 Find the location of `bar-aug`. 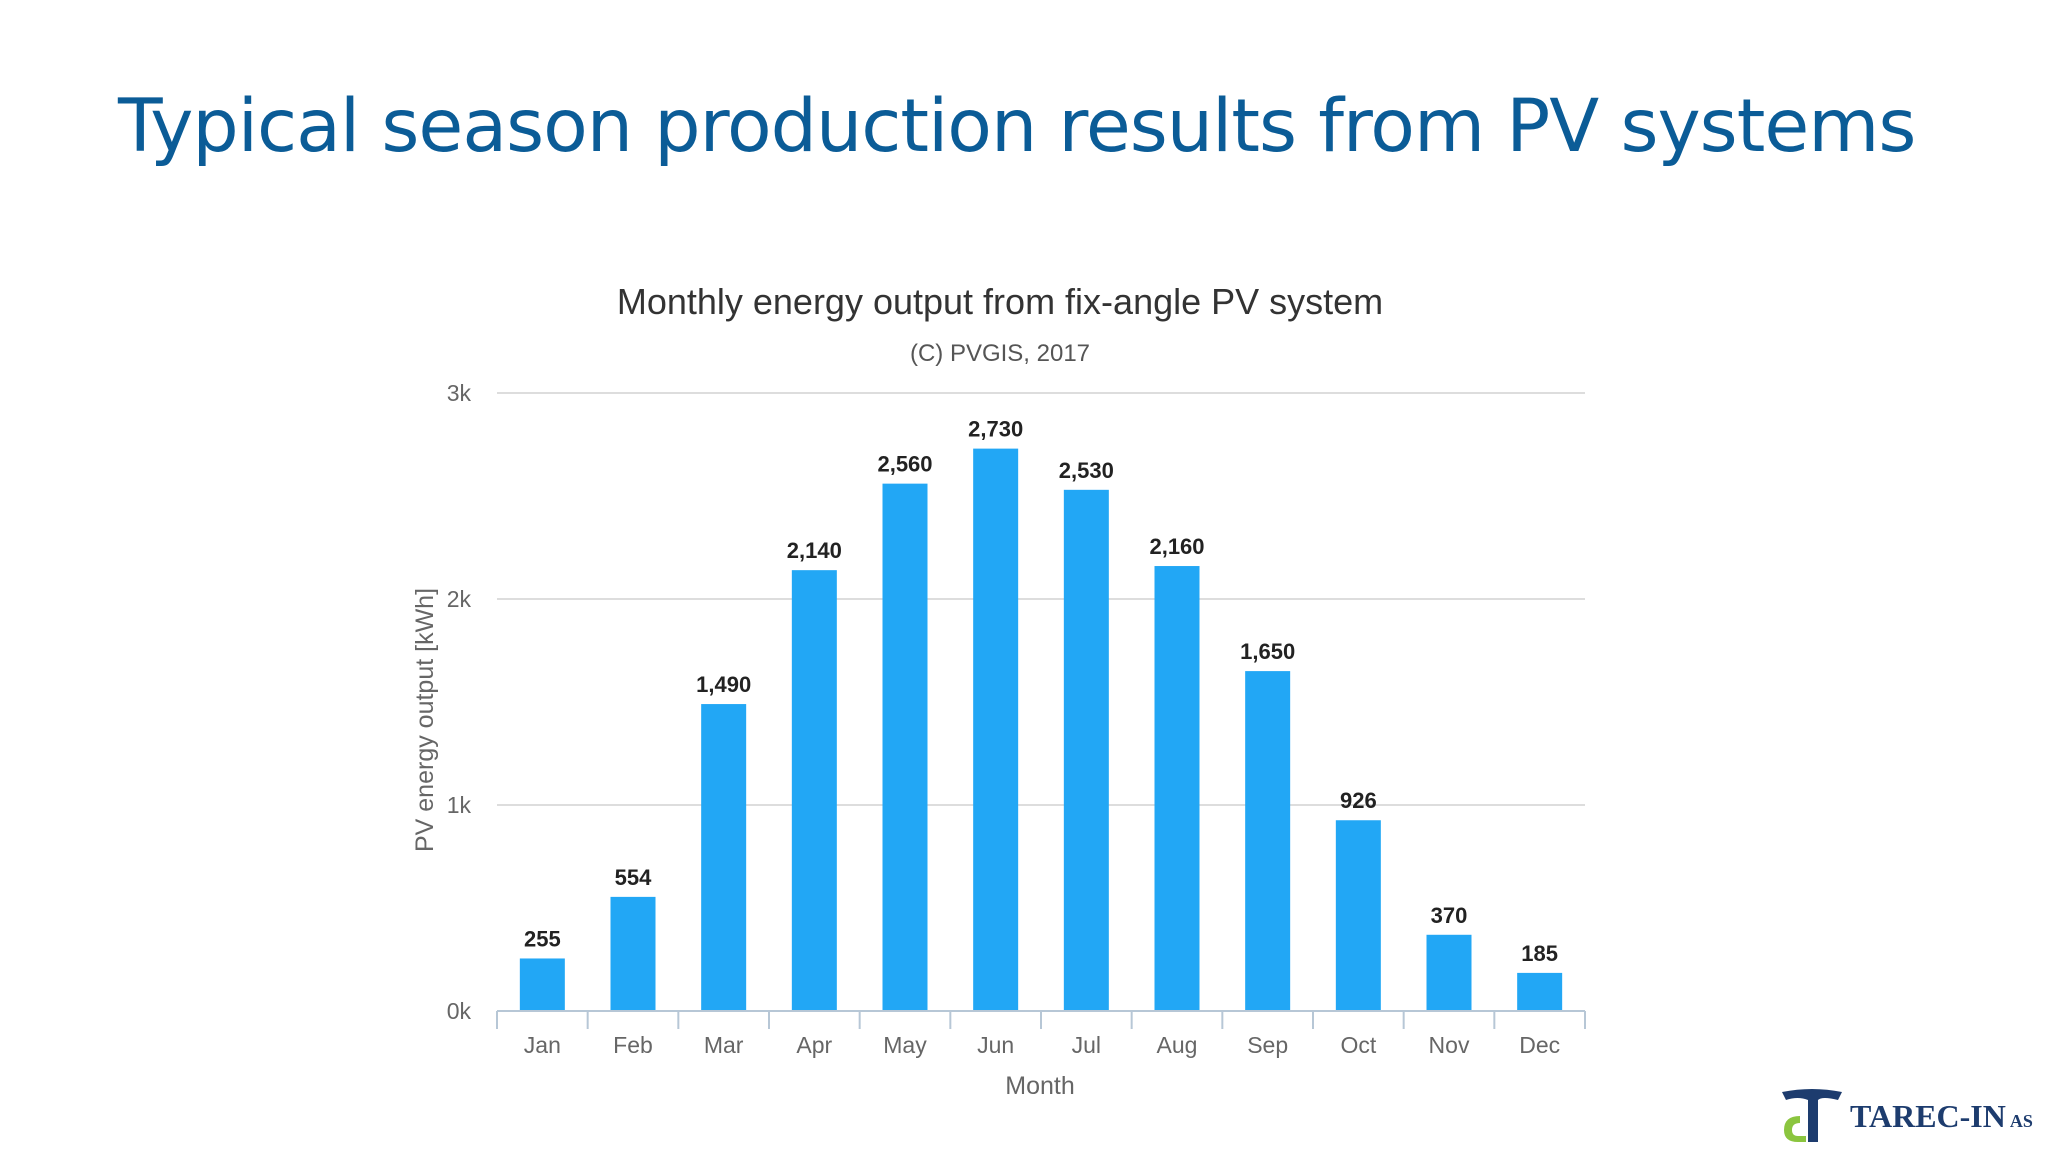

bar-aug is located at coordinates (1177, 788).